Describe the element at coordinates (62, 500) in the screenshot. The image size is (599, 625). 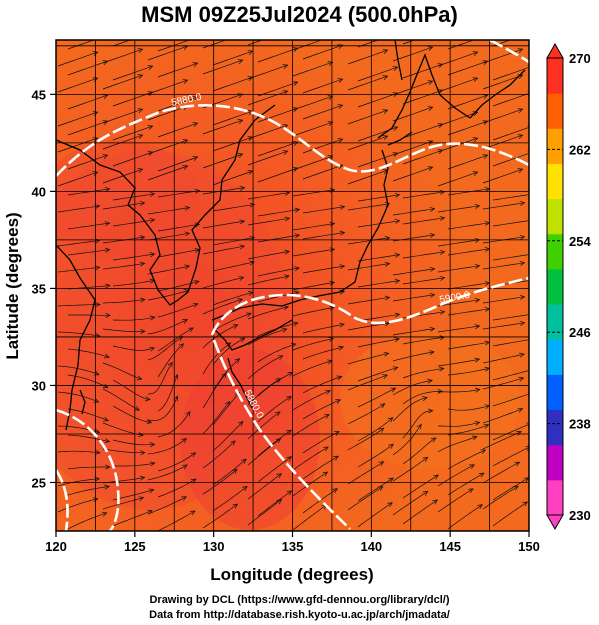
I see `contour-line-sw-arc2` at that location.